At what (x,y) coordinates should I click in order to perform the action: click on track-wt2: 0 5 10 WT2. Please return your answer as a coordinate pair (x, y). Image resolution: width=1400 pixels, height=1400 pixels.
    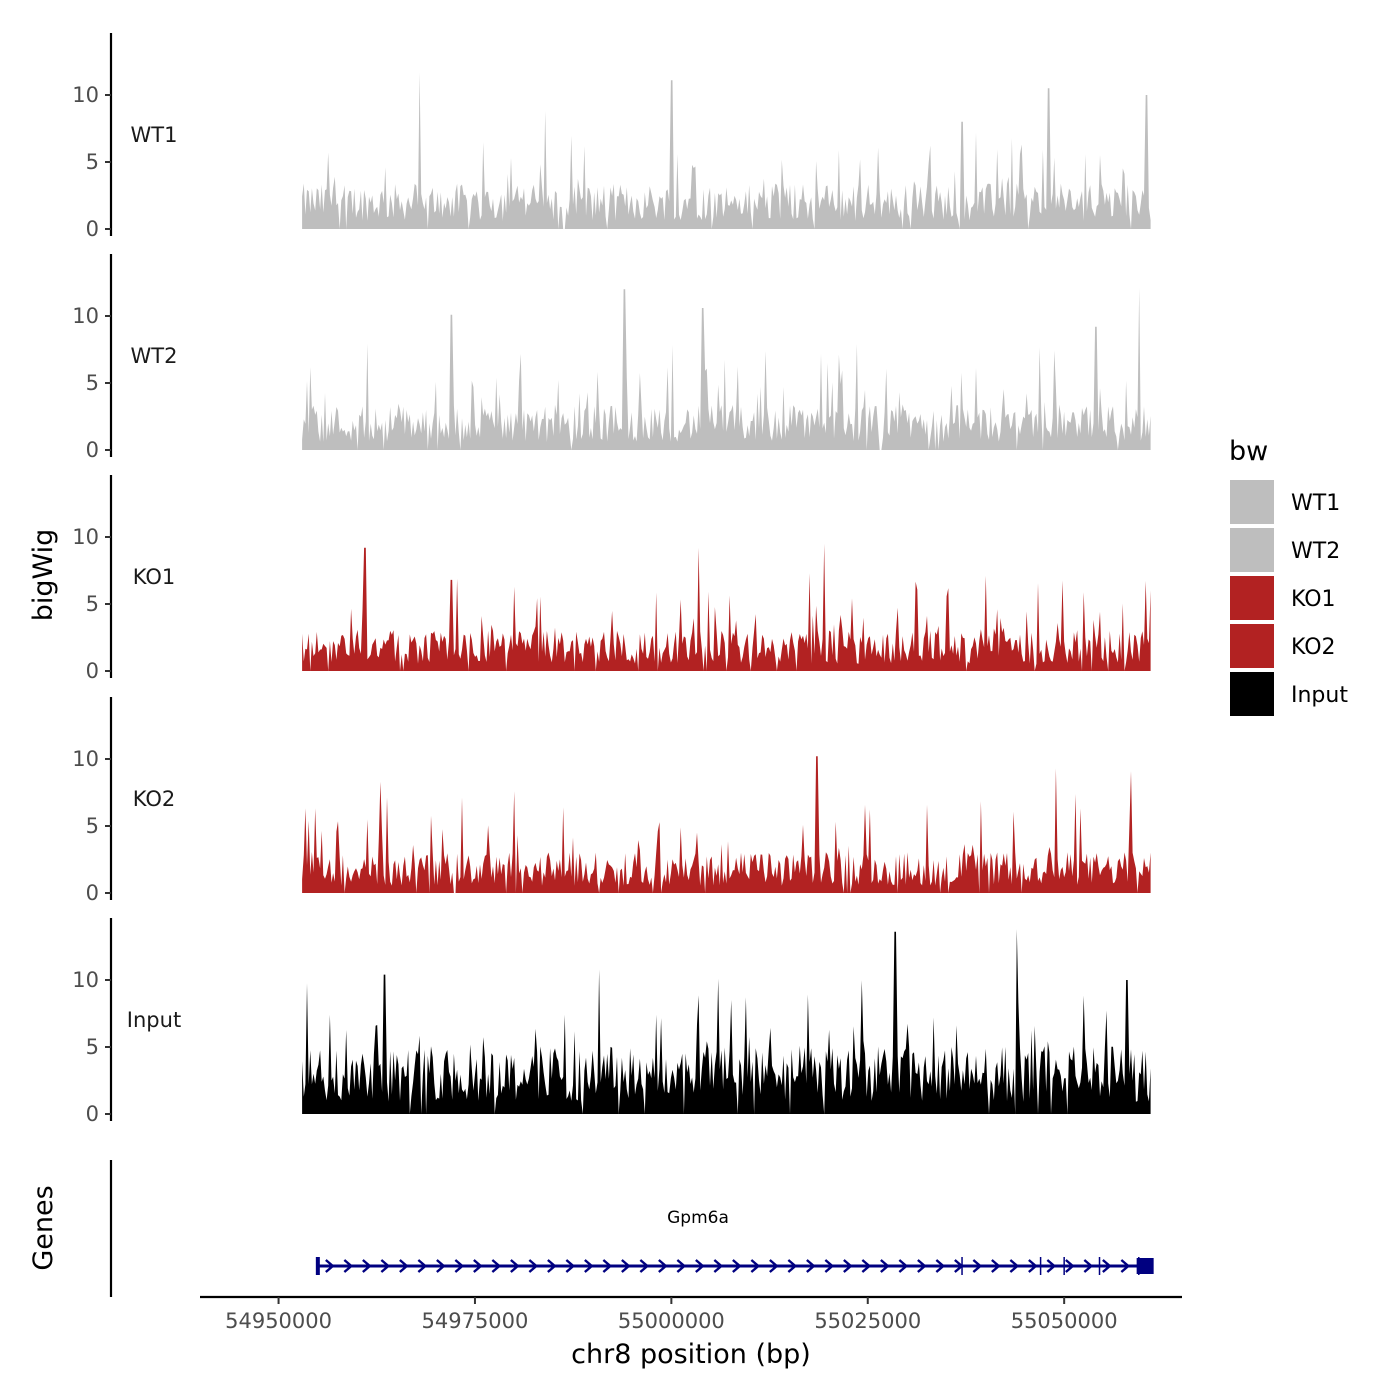
    Looking at the image, I should click on (611, 358).